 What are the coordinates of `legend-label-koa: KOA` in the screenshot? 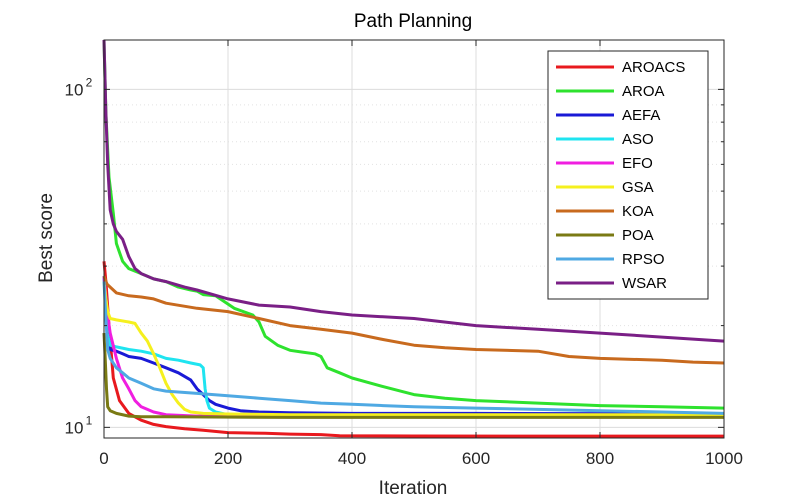 It's located at (638, 211).